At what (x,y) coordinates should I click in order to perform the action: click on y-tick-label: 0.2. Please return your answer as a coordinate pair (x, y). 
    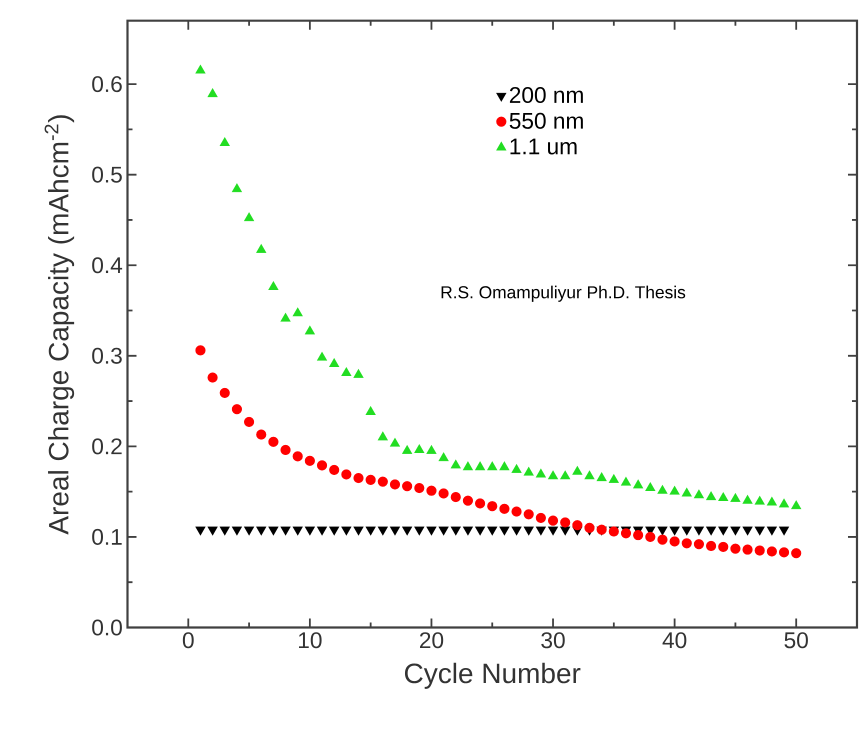
    Looking at the image, I should click on (107, 446).